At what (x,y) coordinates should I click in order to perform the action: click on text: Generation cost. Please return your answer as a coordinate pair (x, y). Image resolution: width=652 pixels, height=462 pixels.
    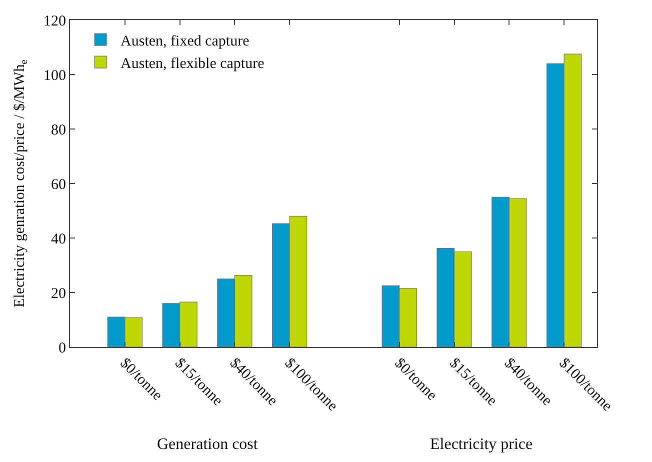
    Looking at the image, I should click on (207, 444).